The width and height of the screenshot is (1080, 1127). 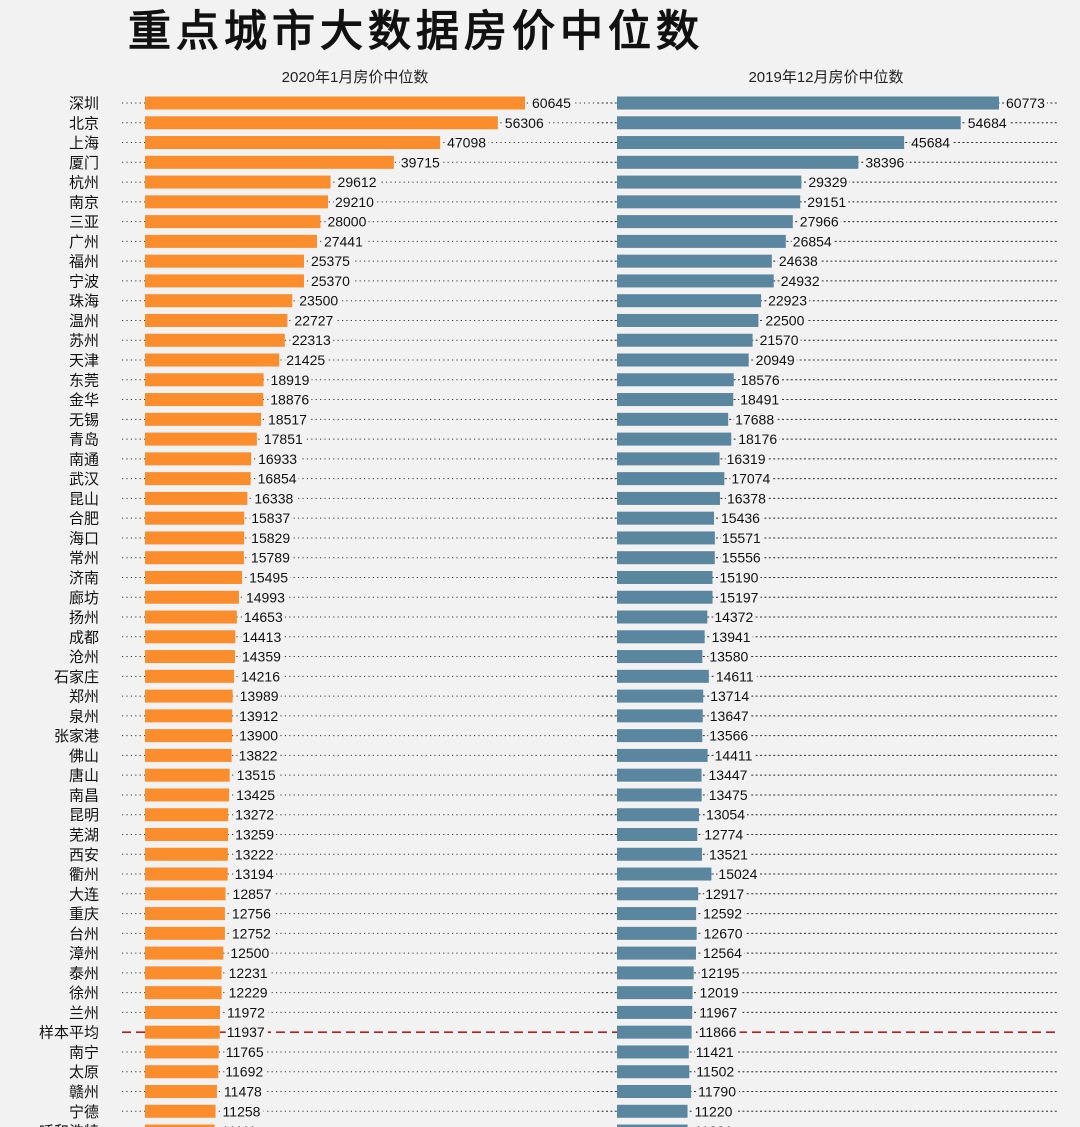 I want to click on category-label: 金华, so click(x=84, y=400).